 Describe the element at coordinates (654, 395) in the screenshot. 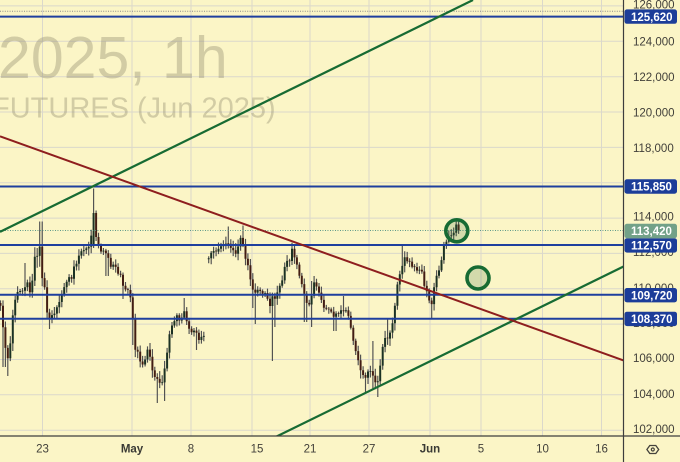

I see `svg-text: 104,000` at that location.